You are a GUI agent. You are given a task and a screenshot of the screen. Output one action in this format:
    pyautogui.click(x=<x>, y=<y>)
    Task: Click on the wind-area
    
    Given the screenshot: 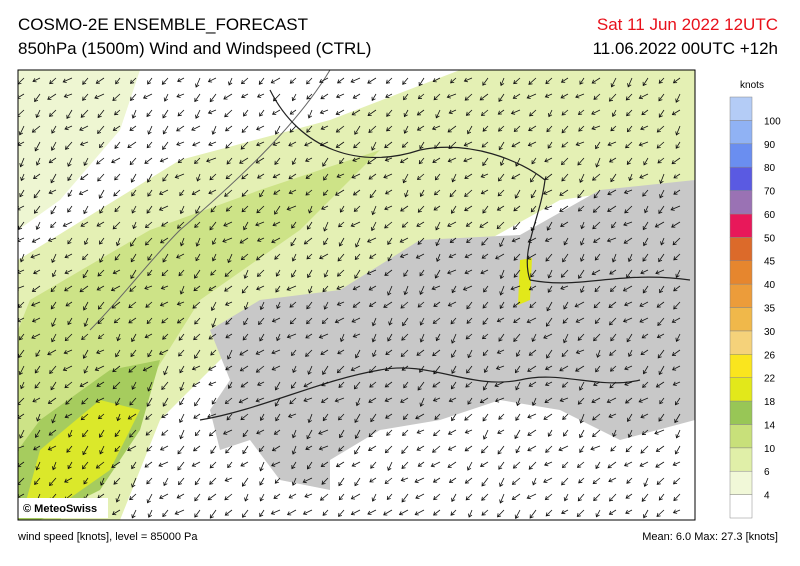 What is the action you would take?
    pyautogui.click(x=79, y=150)
    